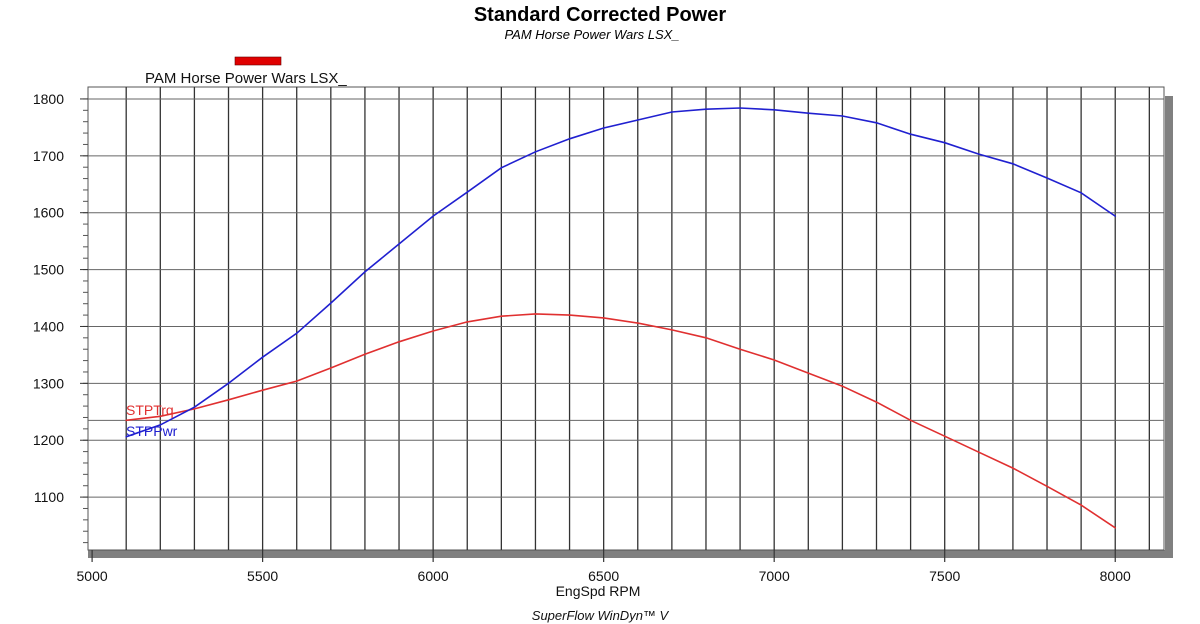  Describe the element at coordinates (48, 213) in the screenshot. I see `y-tick-label: 1600` at that location.